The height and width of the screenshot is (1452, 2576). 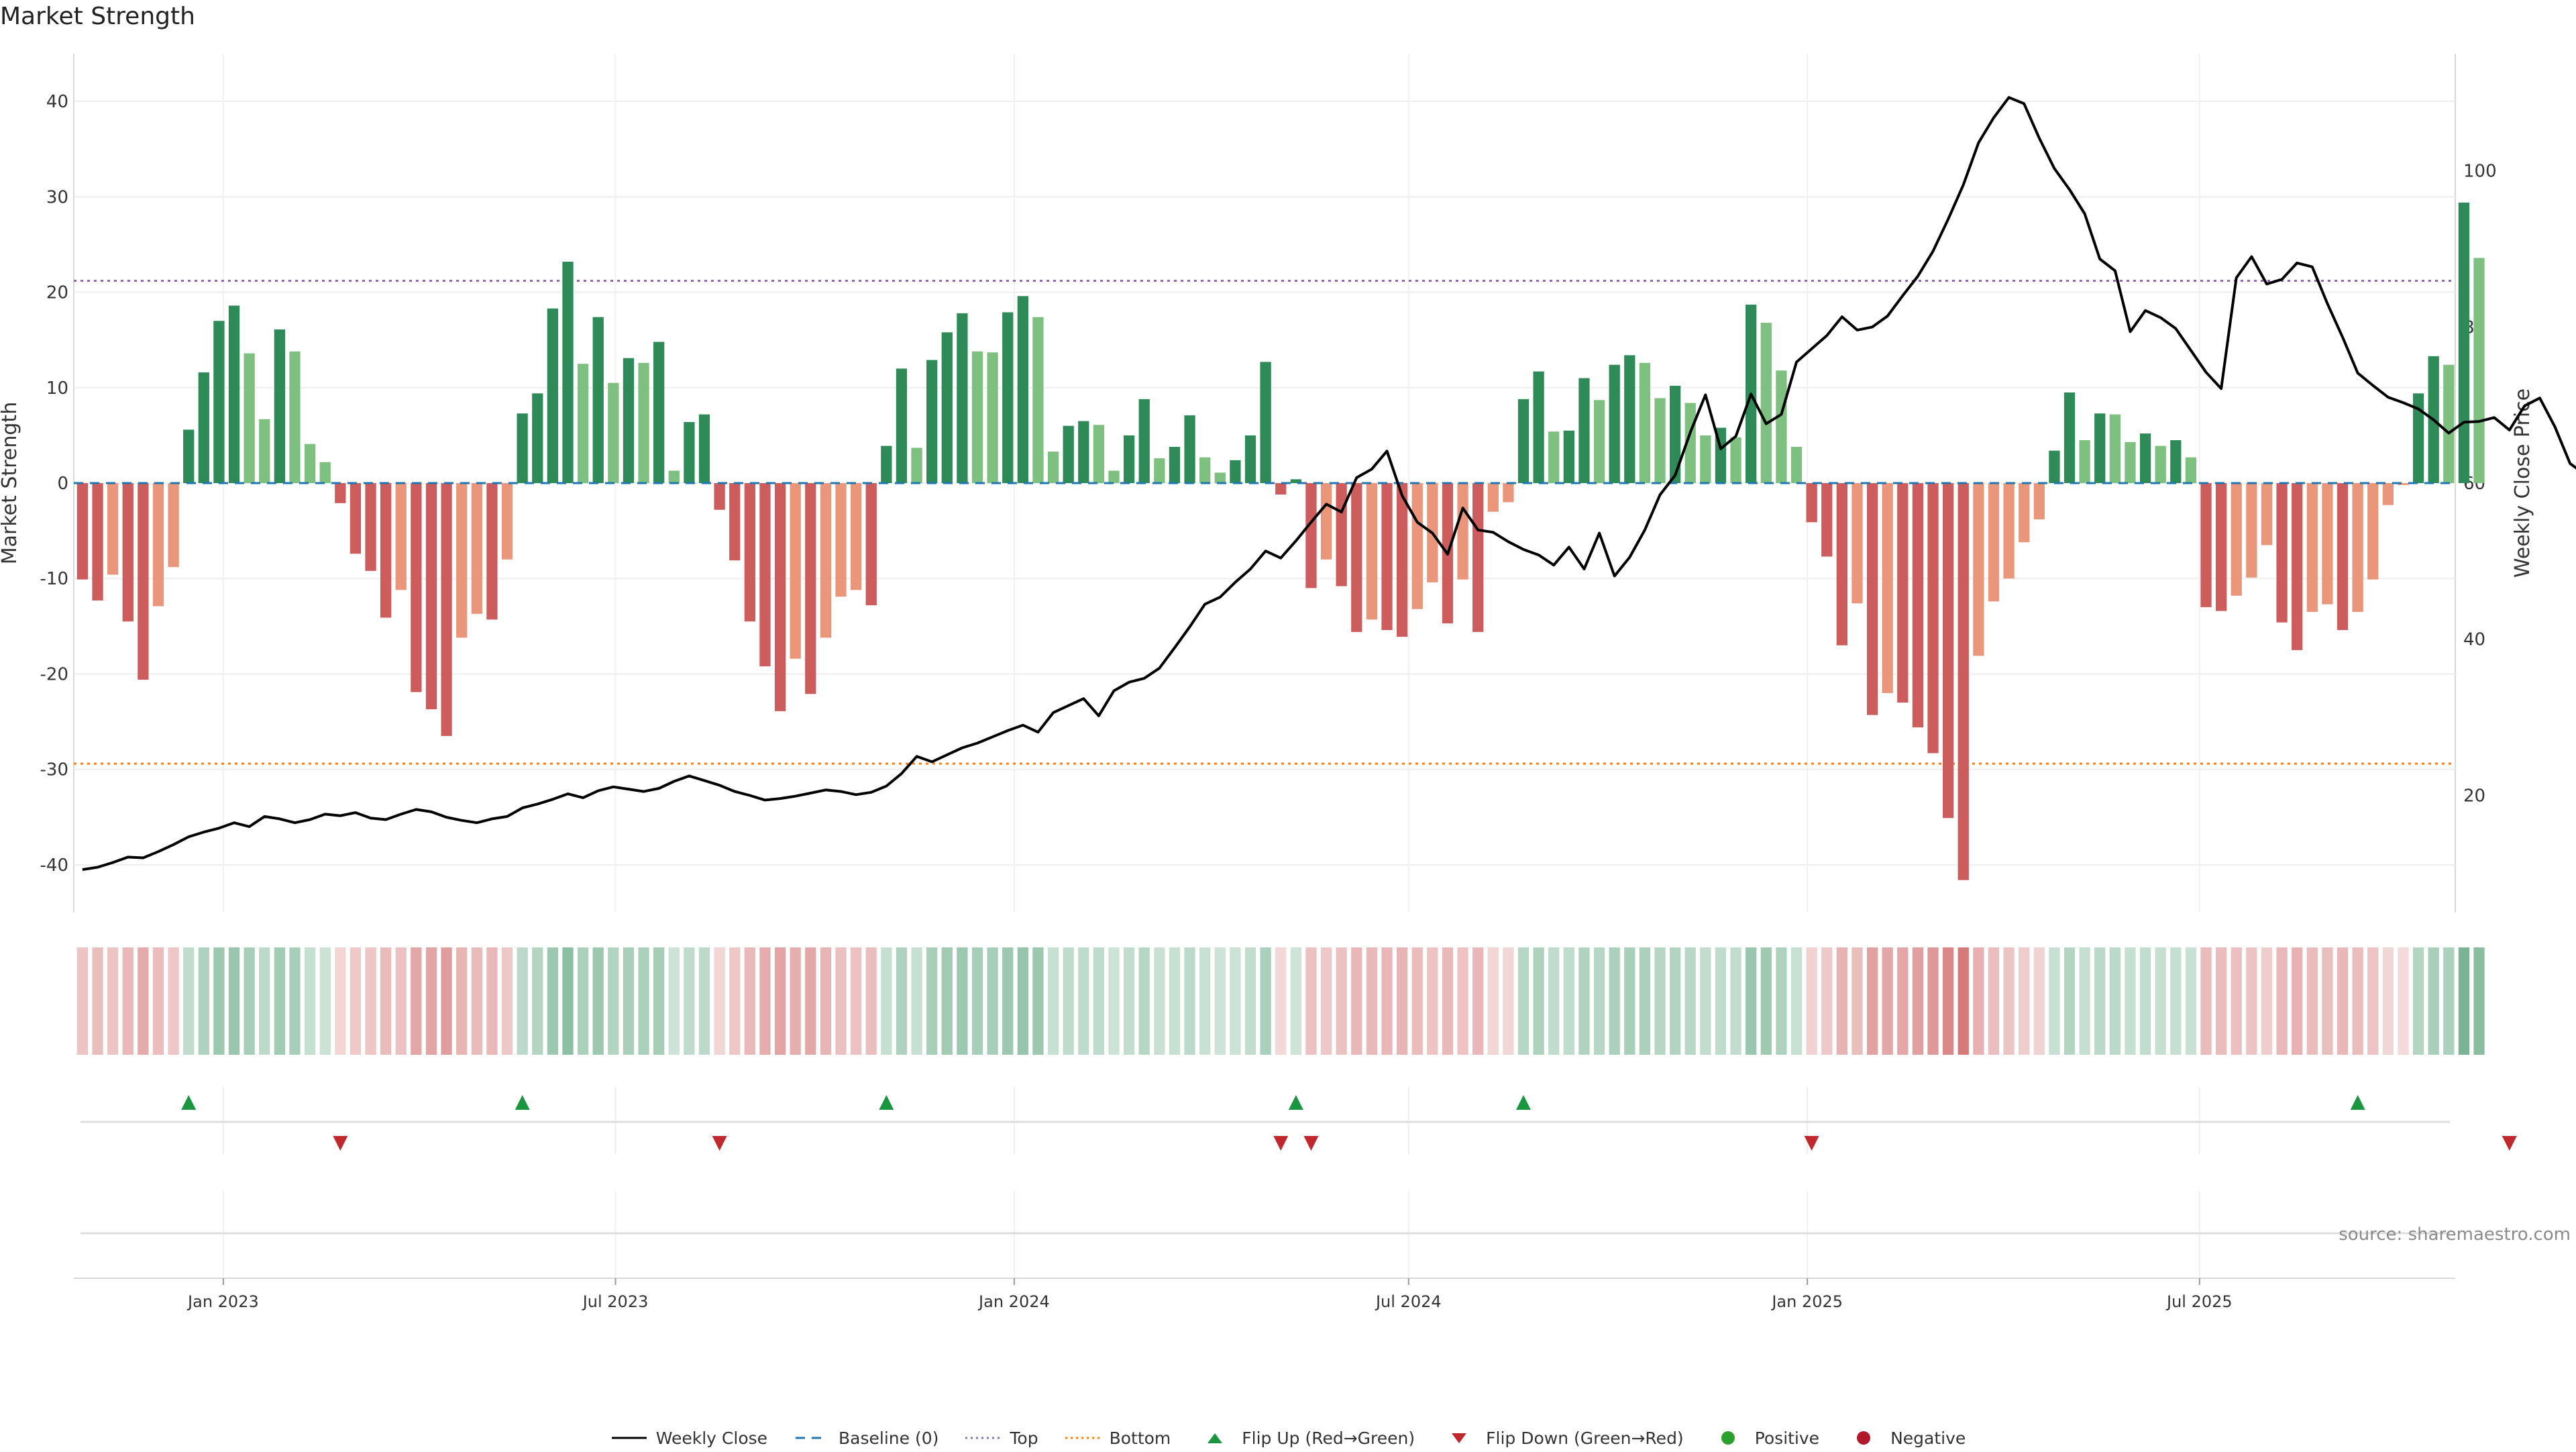 What do you see at coordinates (1928, 1438) in the screenshot?
I see `legend-label: Negative` at bounding box center [1928, 1438].